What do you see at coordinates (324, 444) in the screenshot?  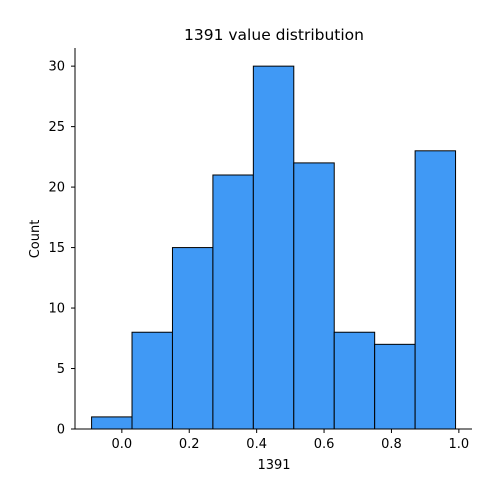 I see `x-tick-label: 0.6` at bounding box center [324, 444].